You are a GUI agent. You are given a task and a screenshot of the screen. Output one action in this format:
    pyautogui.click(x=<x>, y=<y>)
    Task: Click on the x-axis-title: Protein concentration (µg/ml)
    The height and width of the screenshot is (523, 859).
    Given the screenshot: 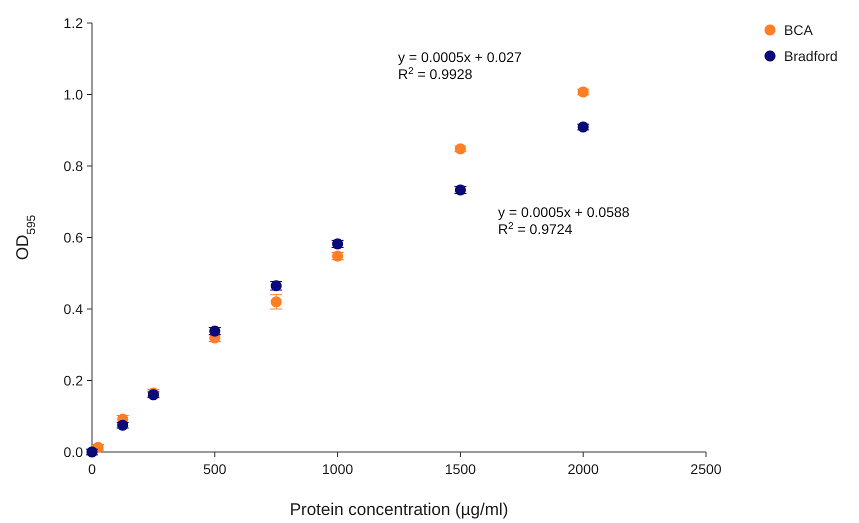 What is the action you would take?
    pyautogui.click(x=399, y=509)
    